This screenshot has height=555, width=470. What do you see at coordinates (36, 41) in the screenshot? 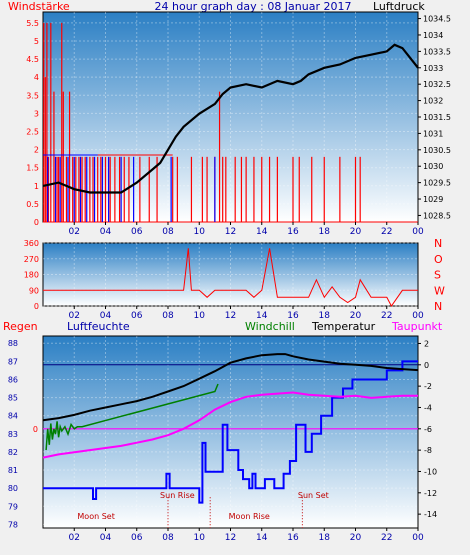
I see `y-left-tick-label: 5` at bounding box center [36, 41].